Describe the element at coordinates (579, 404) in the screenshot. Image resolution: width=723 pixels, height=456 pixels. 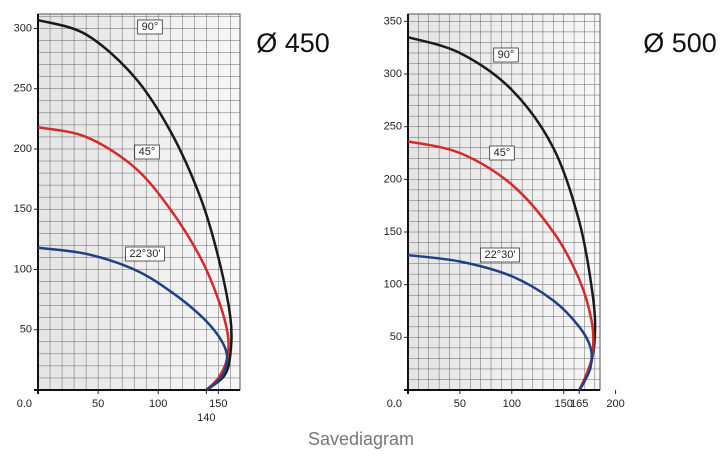
I see `x-tick-label: 165` at that location.